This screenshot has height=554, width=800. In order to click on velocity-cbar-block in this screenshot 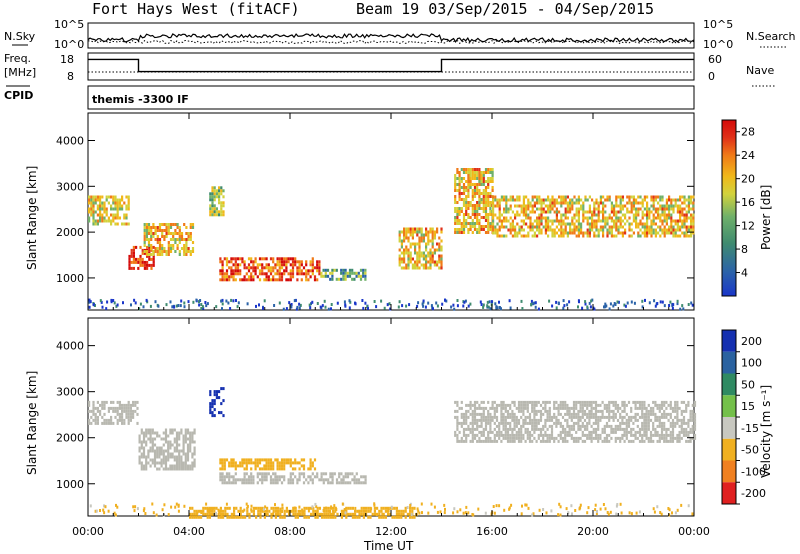, I will do `click(729, 471)`.